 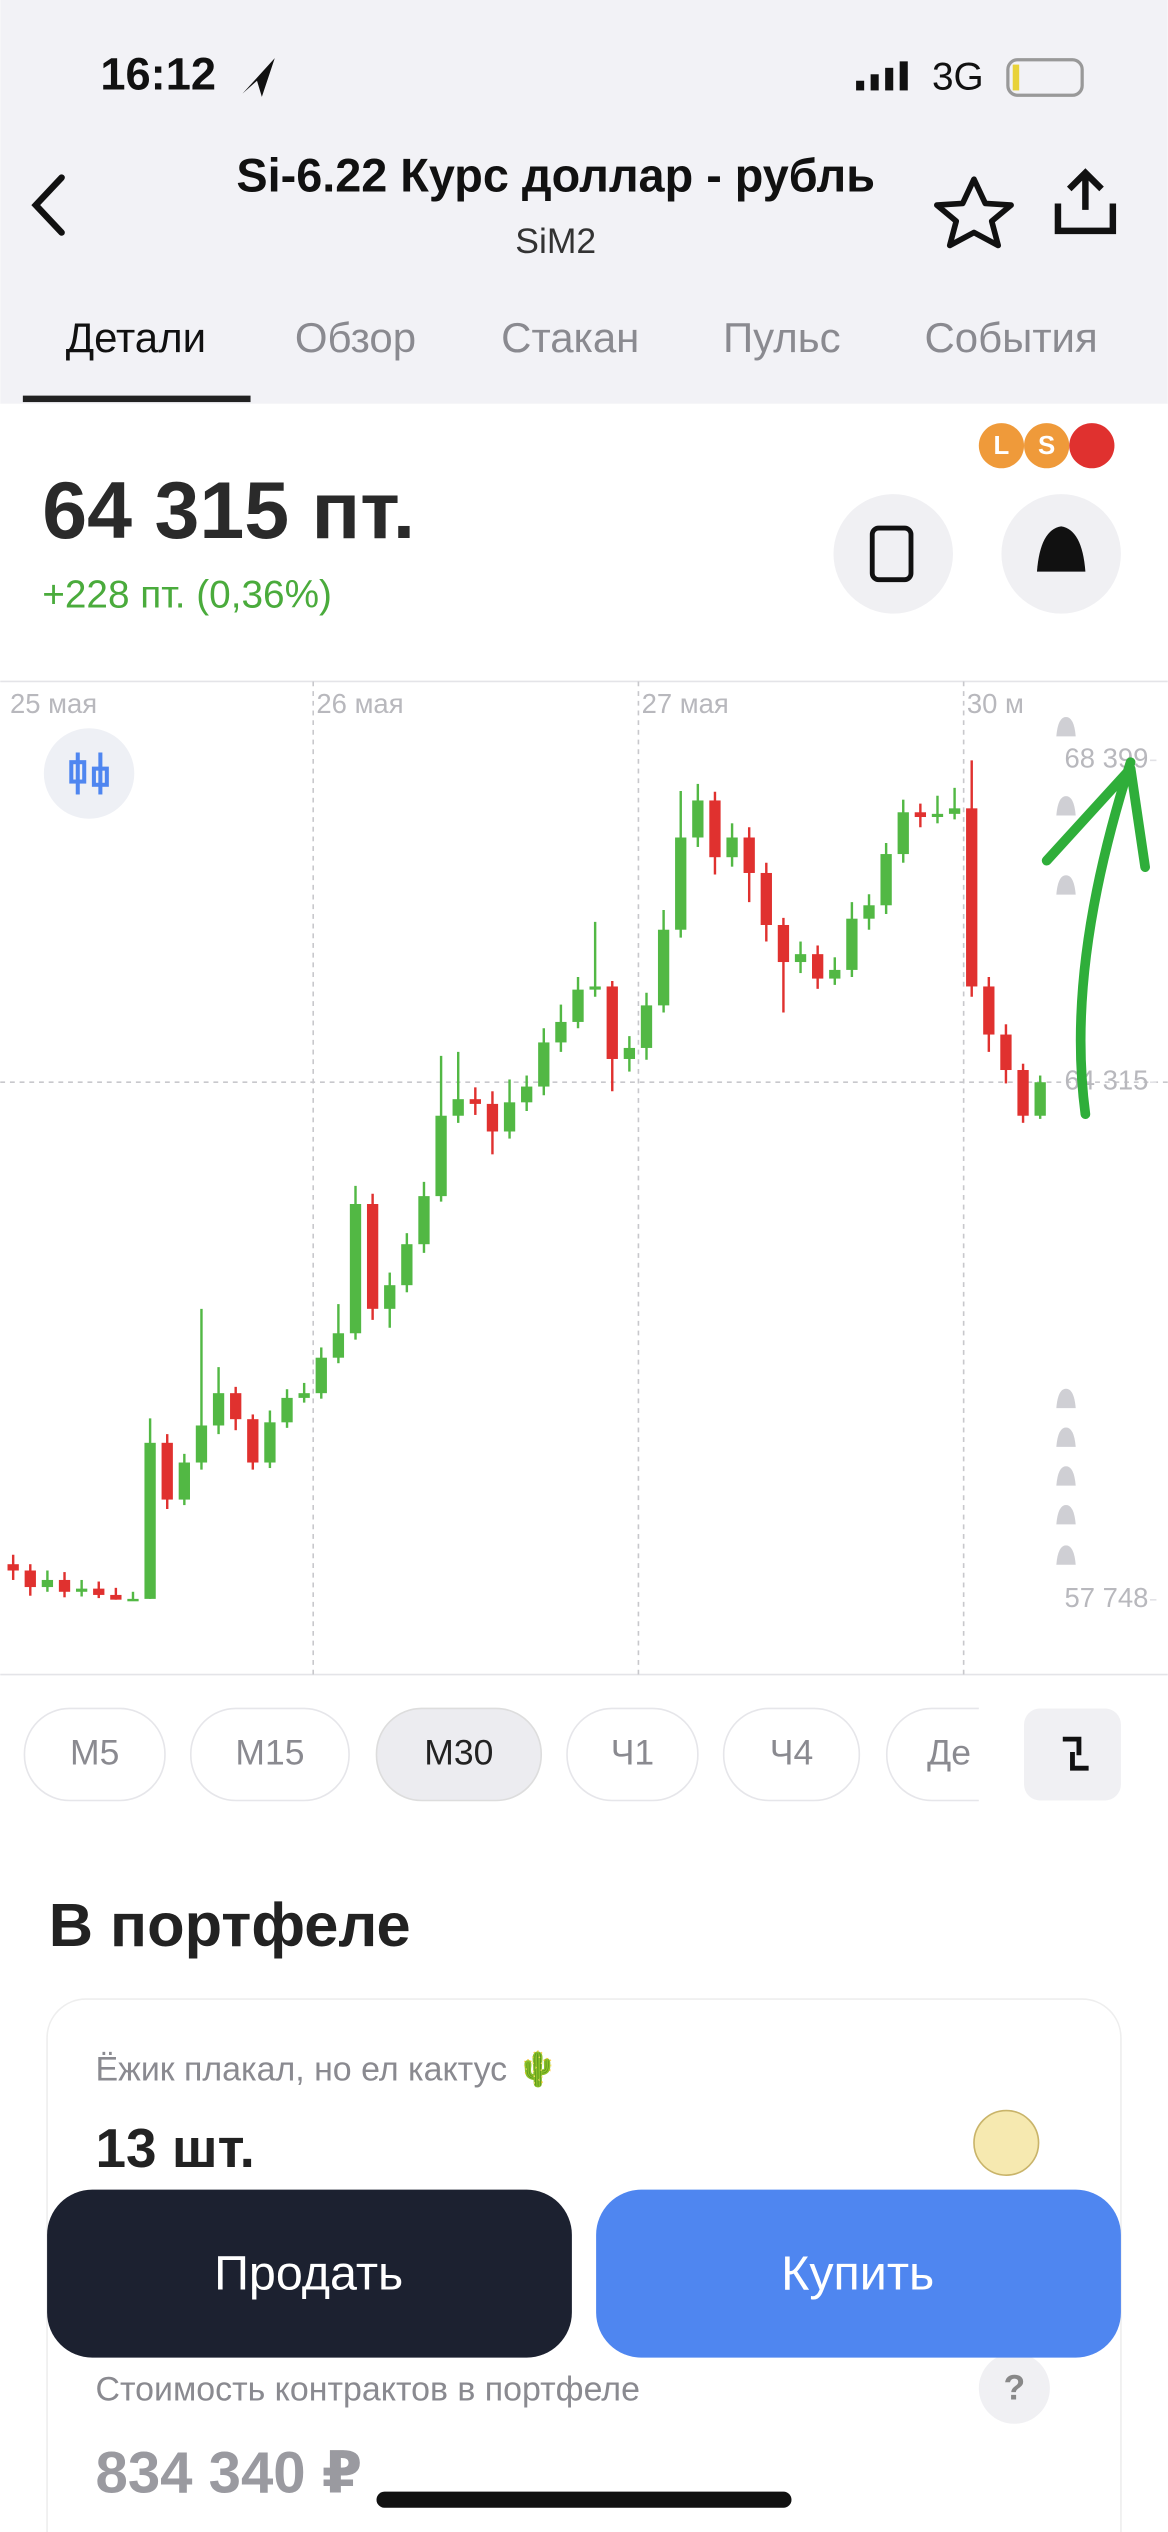 I want to click on buy-label: Купить, so click(x=857, y=2274).